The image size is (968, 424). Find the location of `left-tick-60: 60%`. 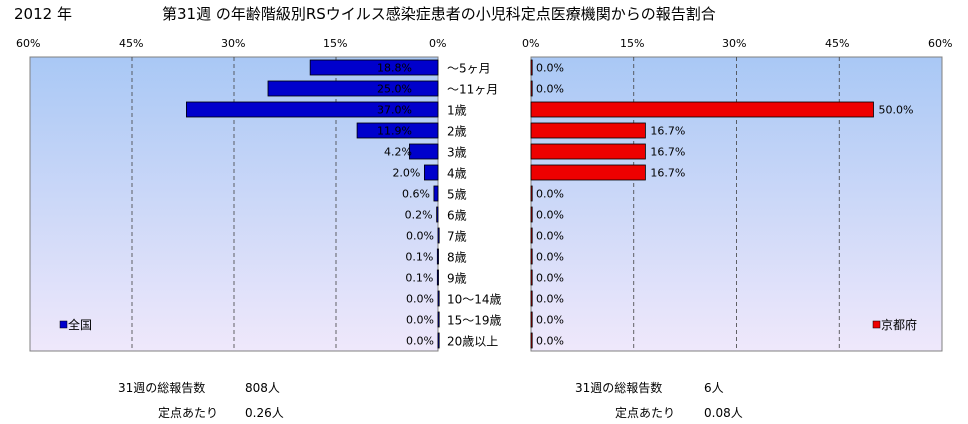

left-tick-60: 60% is located at coordinates (28, 43).